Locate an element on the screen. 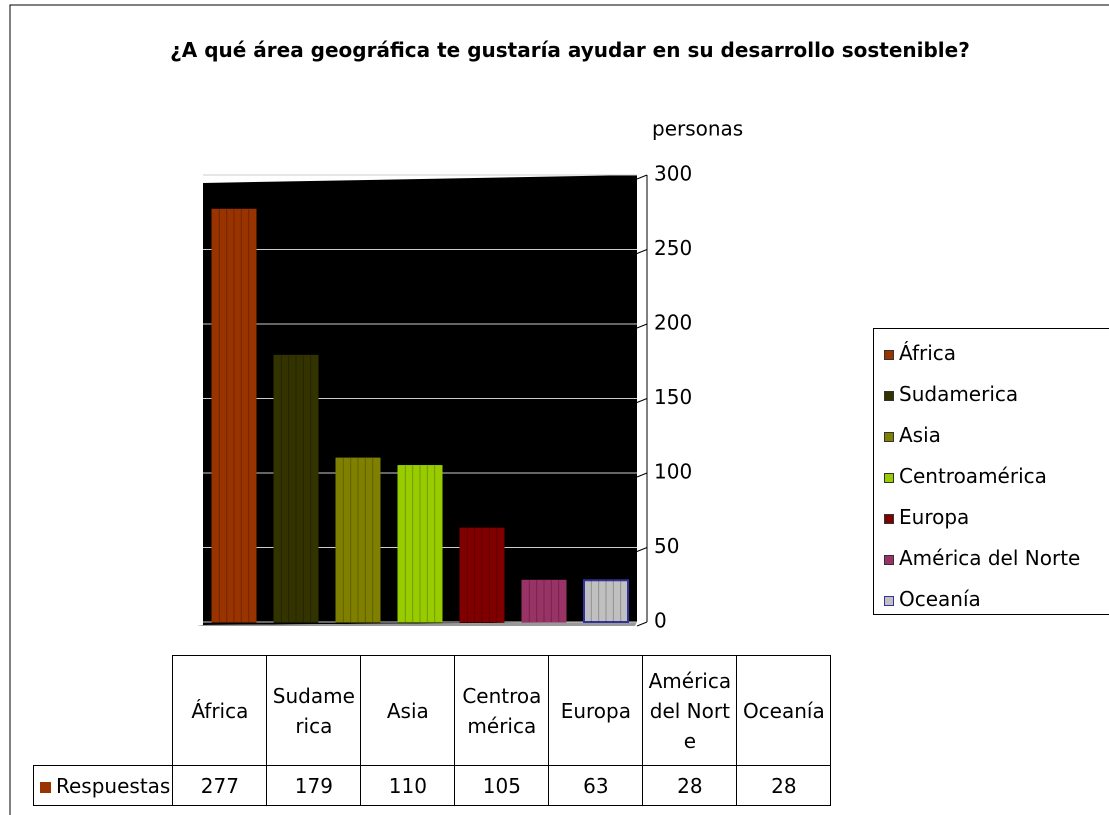 Image resolution: width=1109 pixels, height=815 pixels. legend-label: Sudamerica is located at coordinates (959, 394).